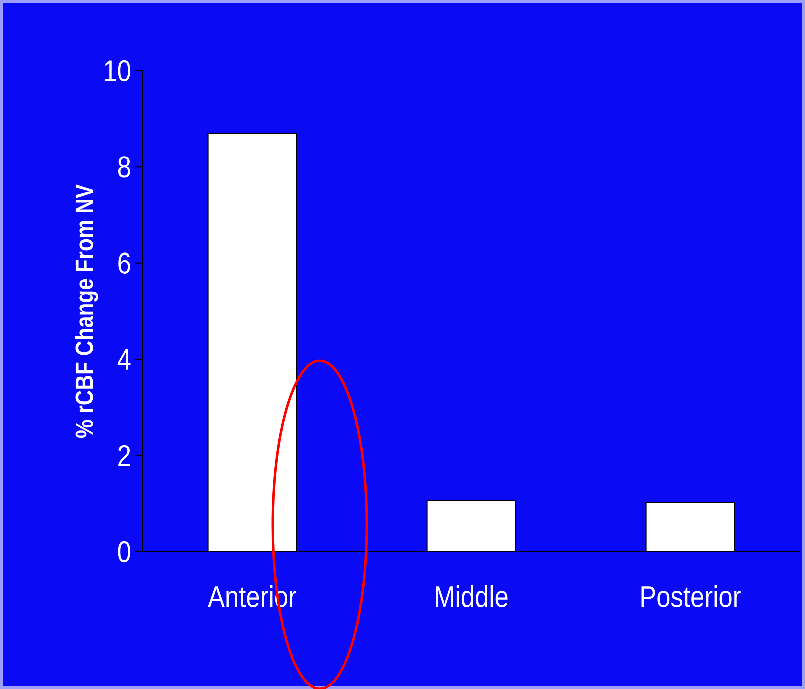  I want to click on y-tick-label: 4, so click(124, 359).